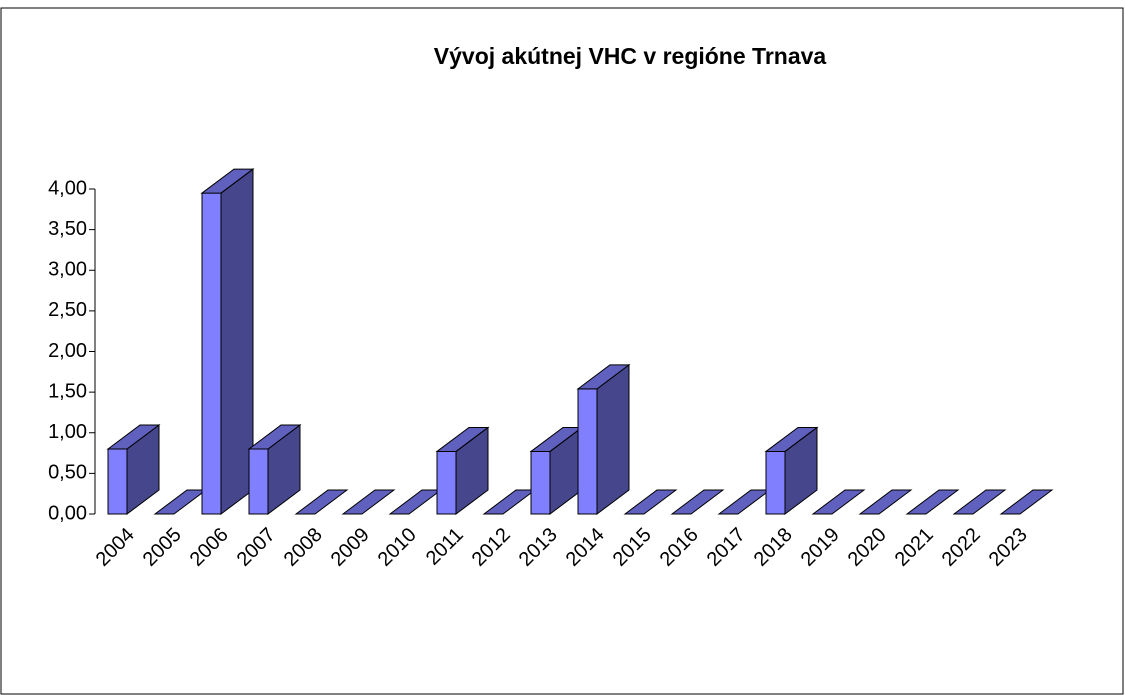  I want to click on y-tick-label: 3,50, so click(67, 229).